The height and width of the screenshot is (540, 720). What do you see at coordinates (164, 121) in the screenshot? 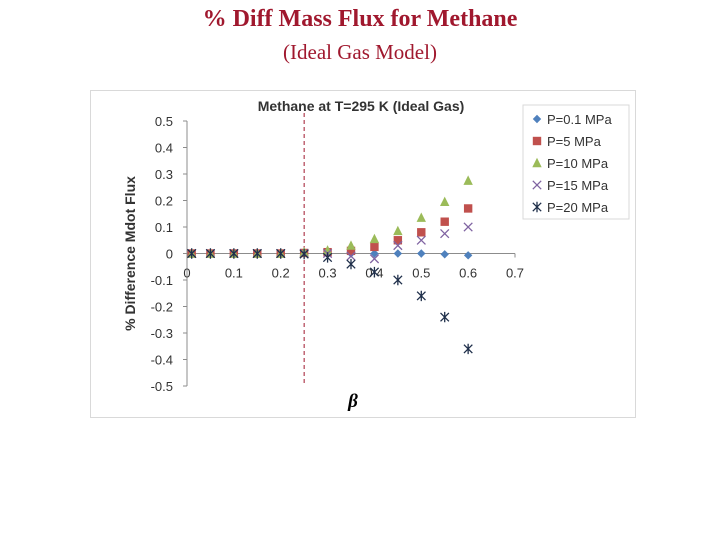
I see `y-tick-label: 0.5` at bounding box center [164, 121].